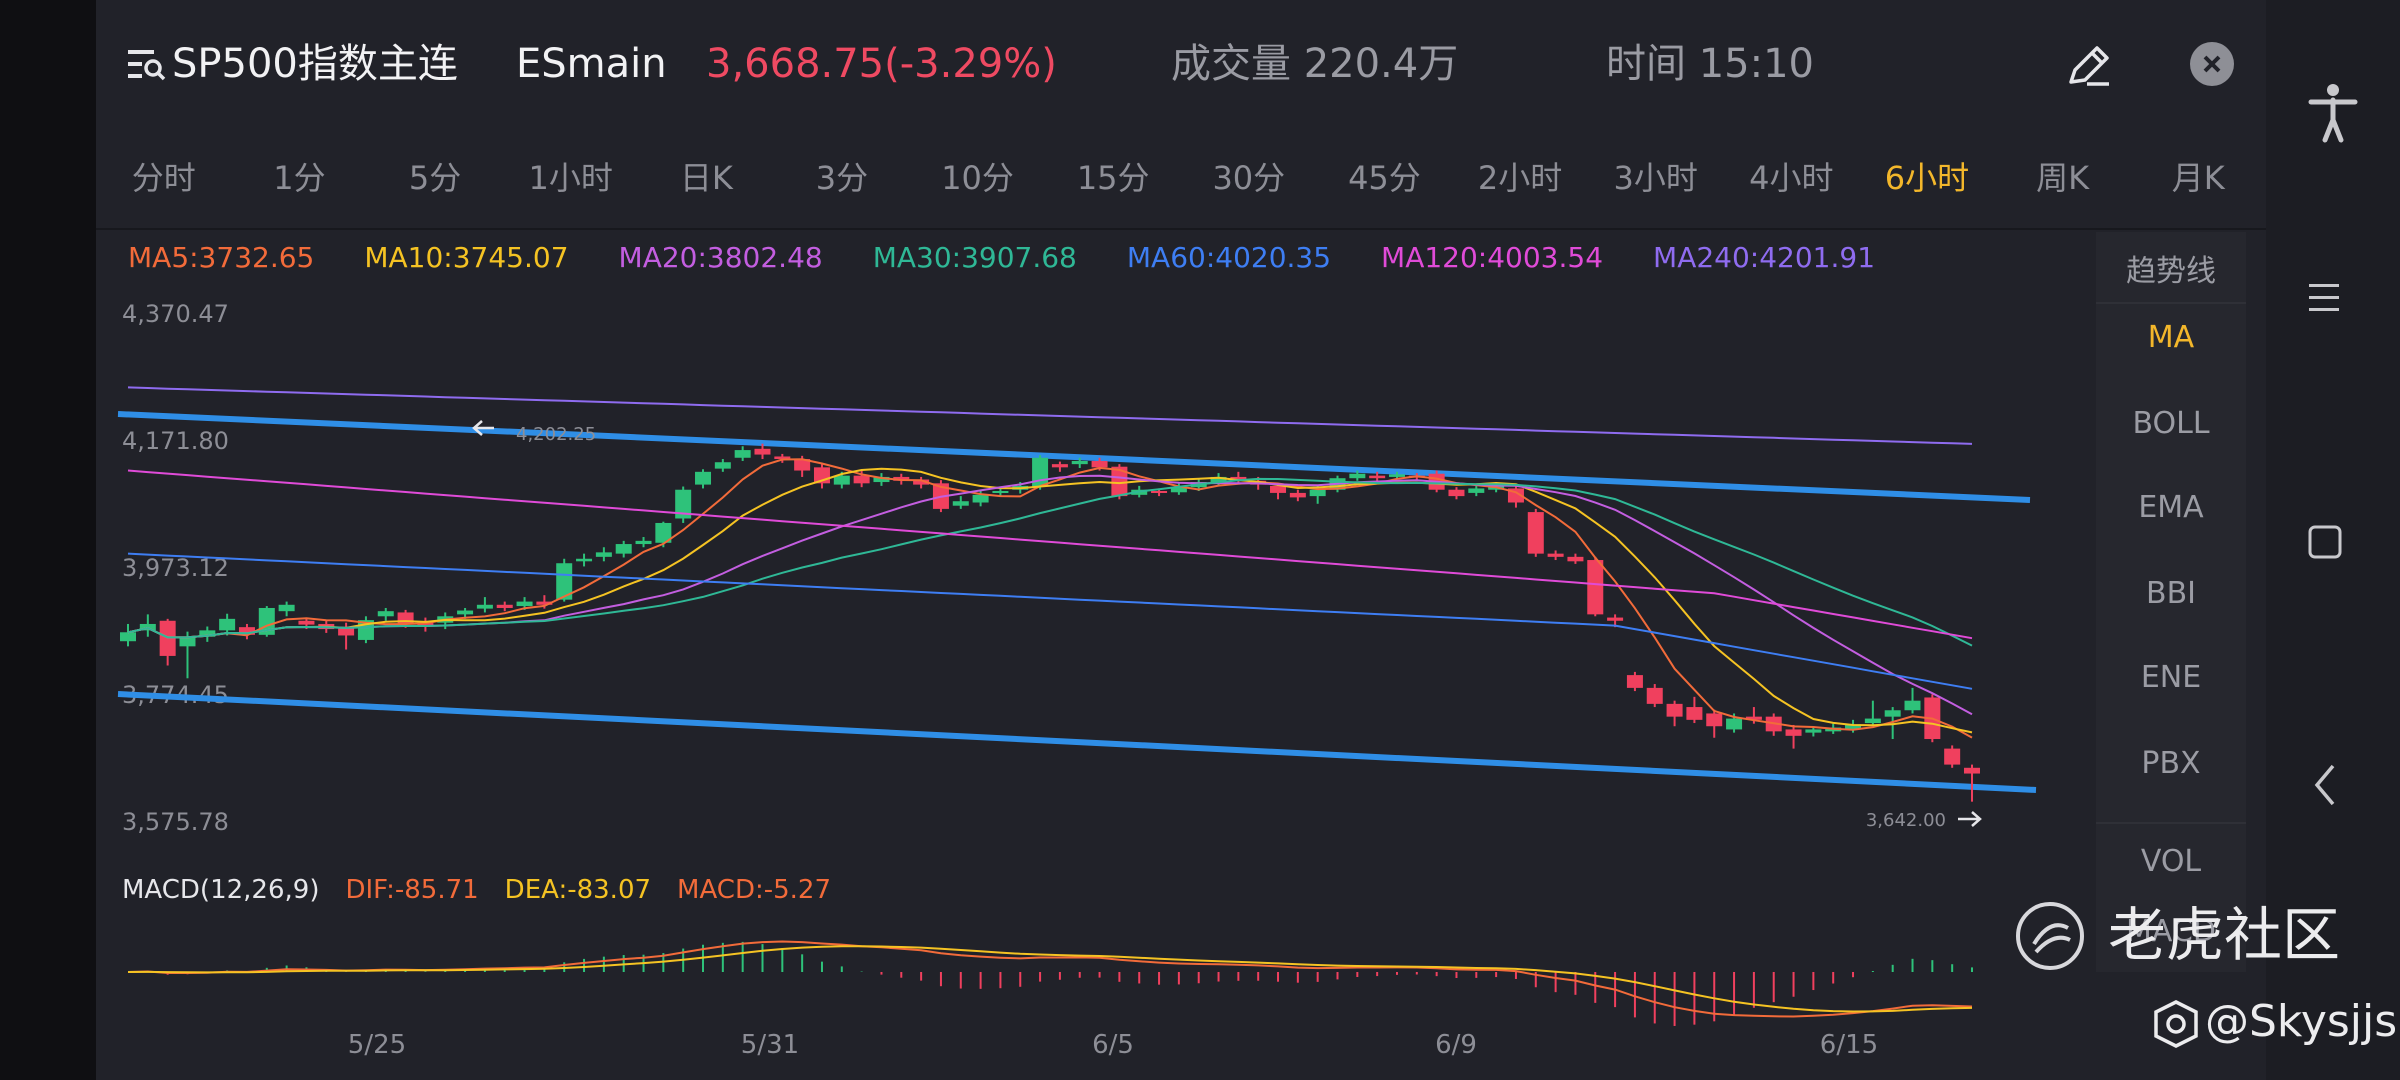  What do you see at coordinates (1655, 178) in the screenshot?
I see `tab-timeframe: 3小时` at bounding box center [1655, 178].